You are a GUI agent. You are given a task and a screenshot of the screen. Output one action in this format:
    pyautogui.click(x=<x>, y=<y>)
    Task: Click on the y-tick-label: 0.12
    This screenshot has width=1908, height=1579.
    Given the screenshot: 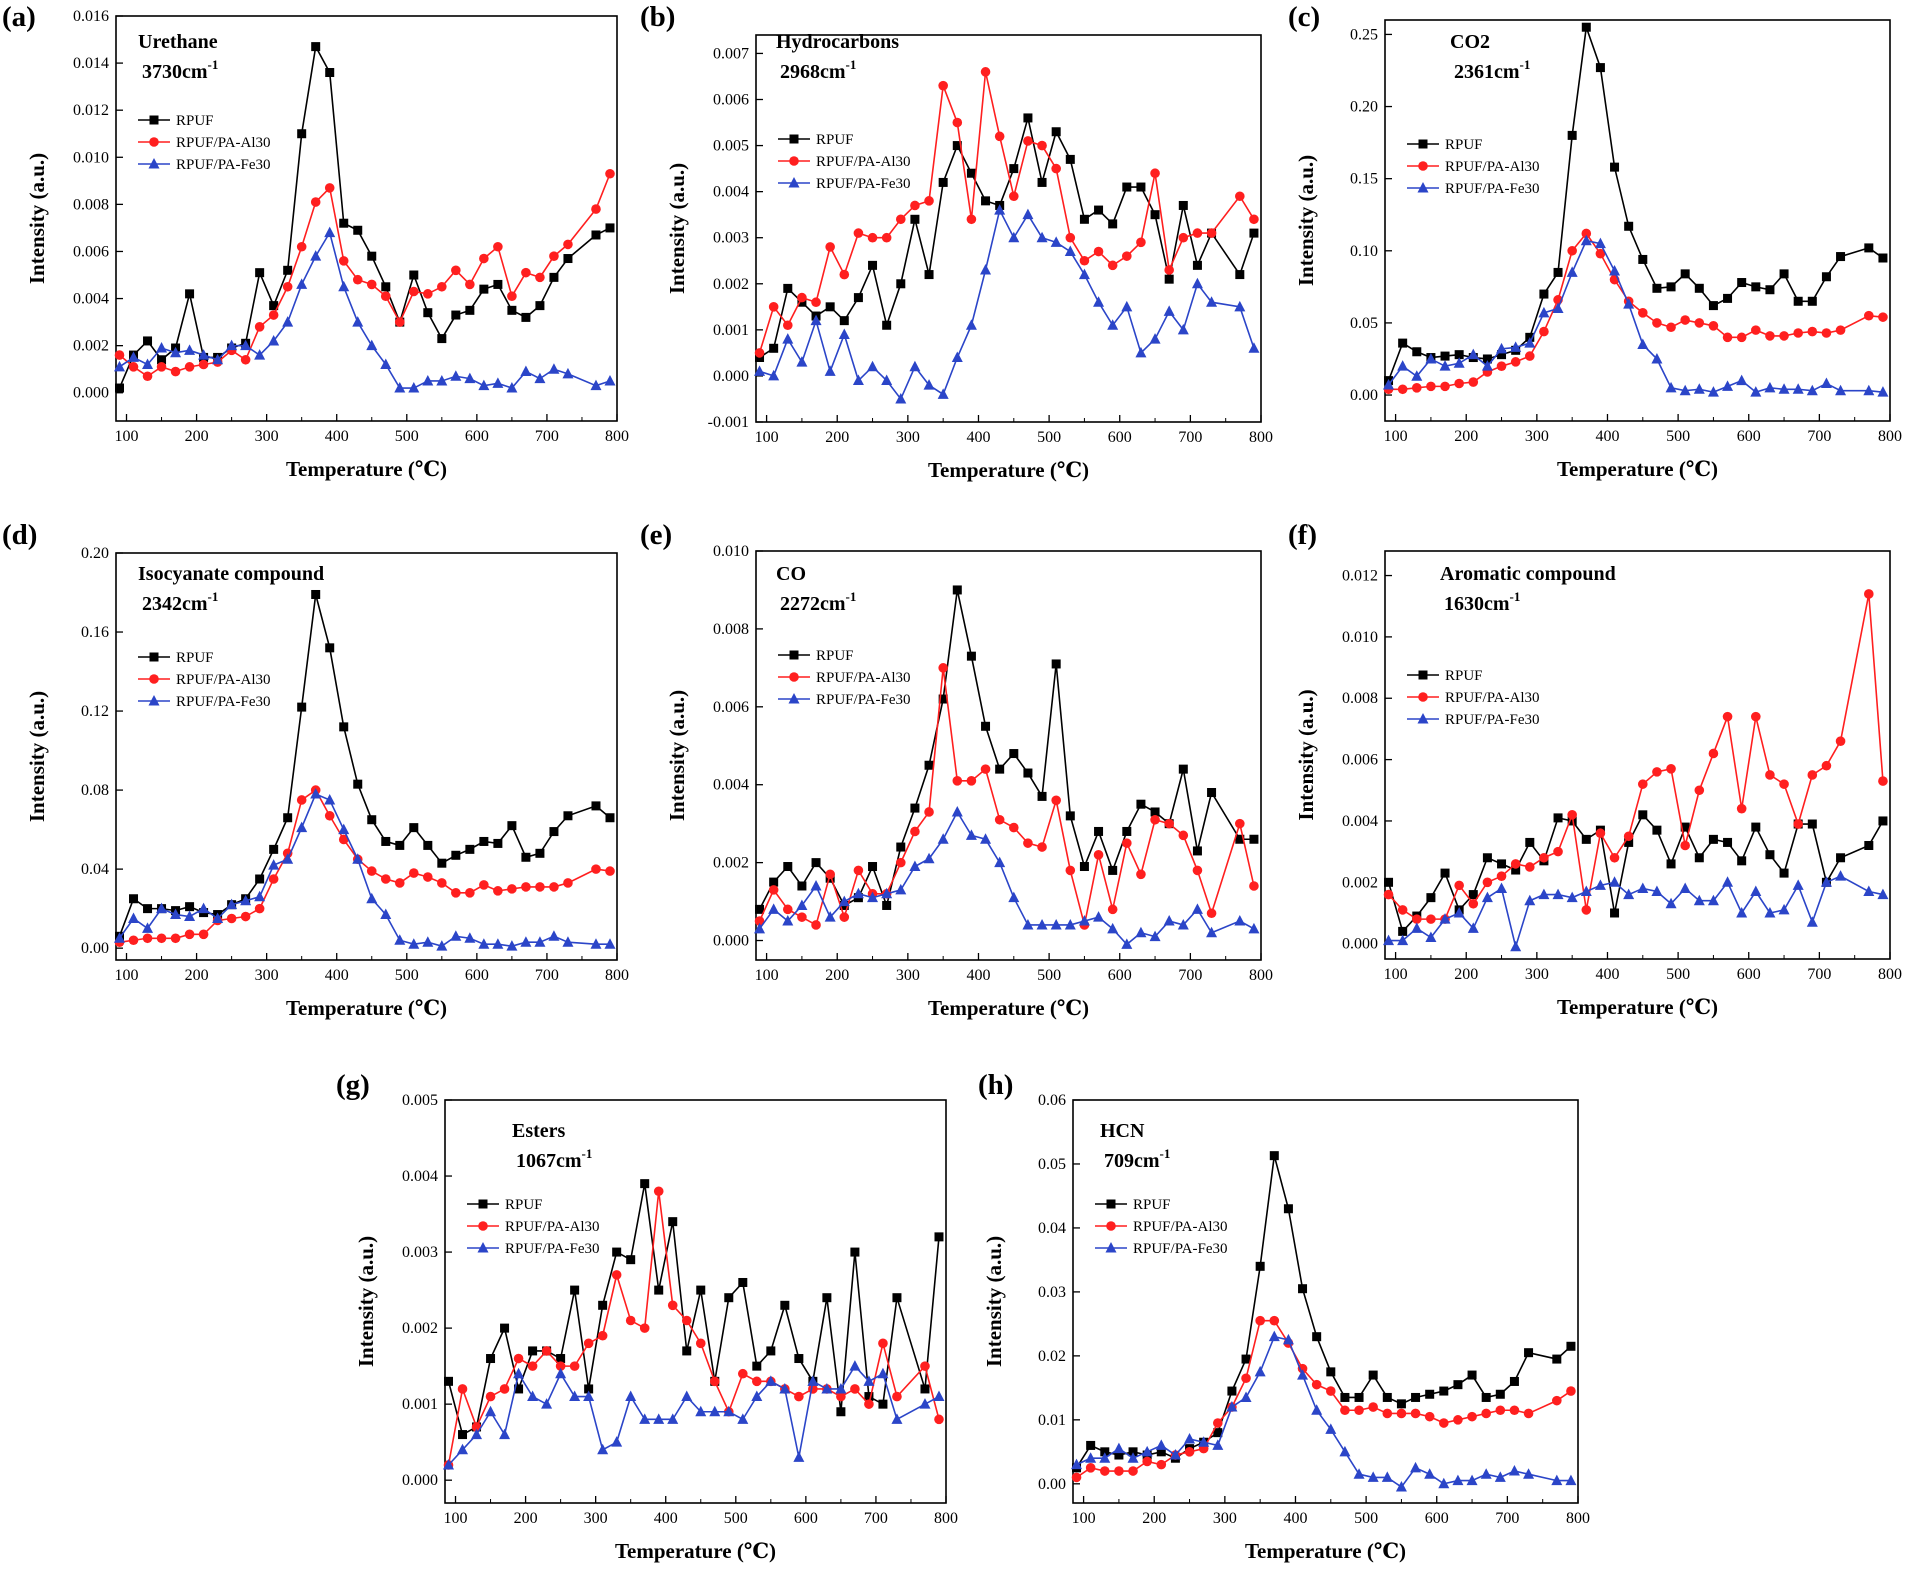 What is the action you would take?
    pyautogui.click(x=95, y=711)
    